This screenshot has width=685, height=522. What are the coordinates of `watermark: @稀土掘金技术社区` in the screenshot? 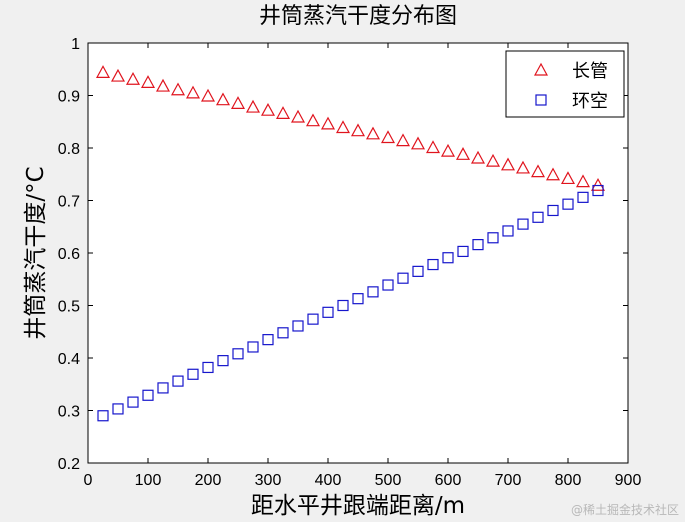 It's located at (624, 510).